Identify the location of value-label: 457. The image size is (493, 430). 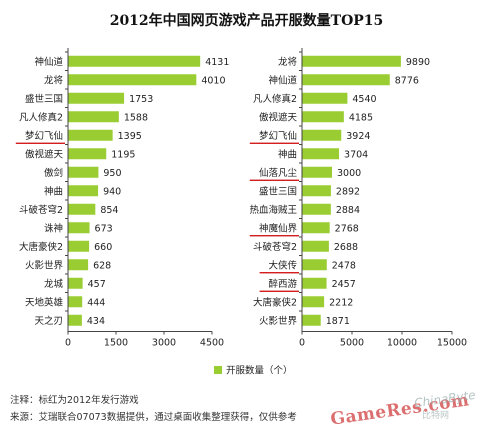
(97, 284).